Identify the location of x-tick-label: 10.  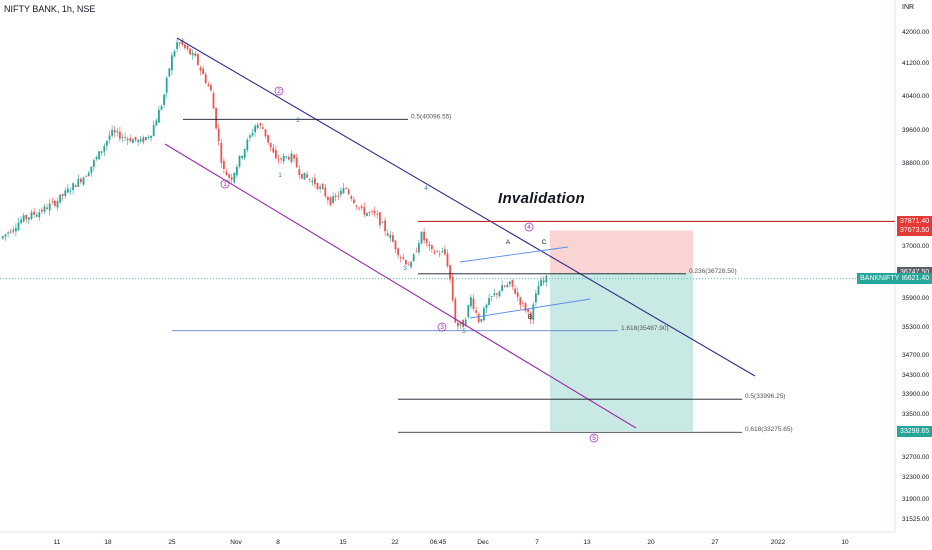
(845, 542).